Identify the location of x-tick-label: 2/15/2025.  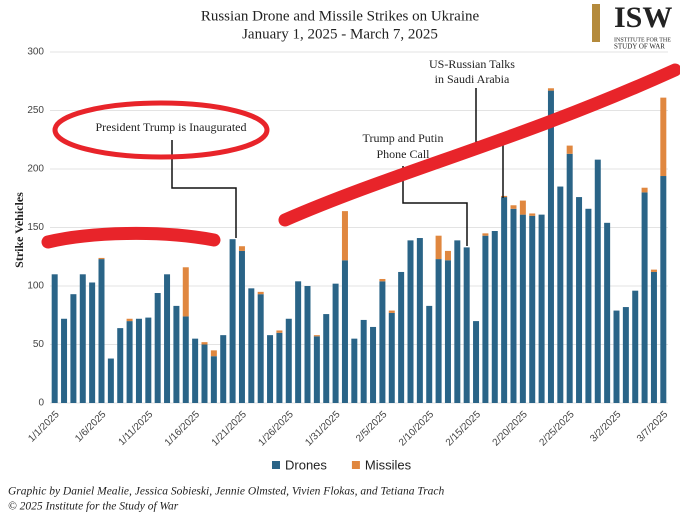
(464, 429).